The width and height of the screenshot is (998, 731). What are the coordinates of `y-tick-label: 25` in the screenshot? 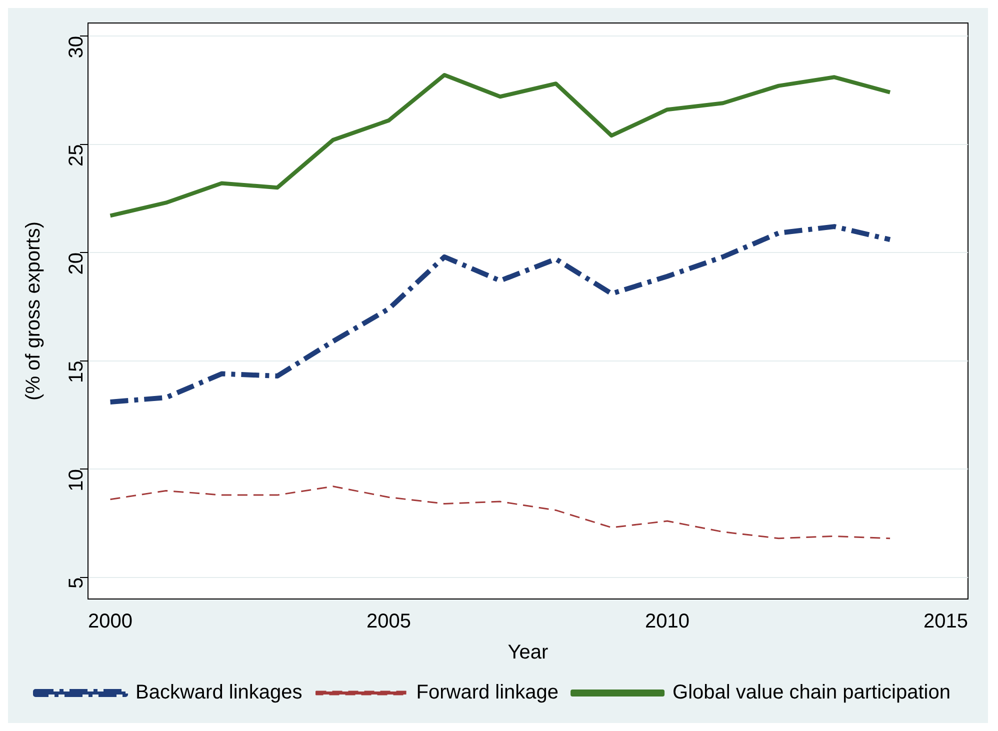 It's located at (77, 155).